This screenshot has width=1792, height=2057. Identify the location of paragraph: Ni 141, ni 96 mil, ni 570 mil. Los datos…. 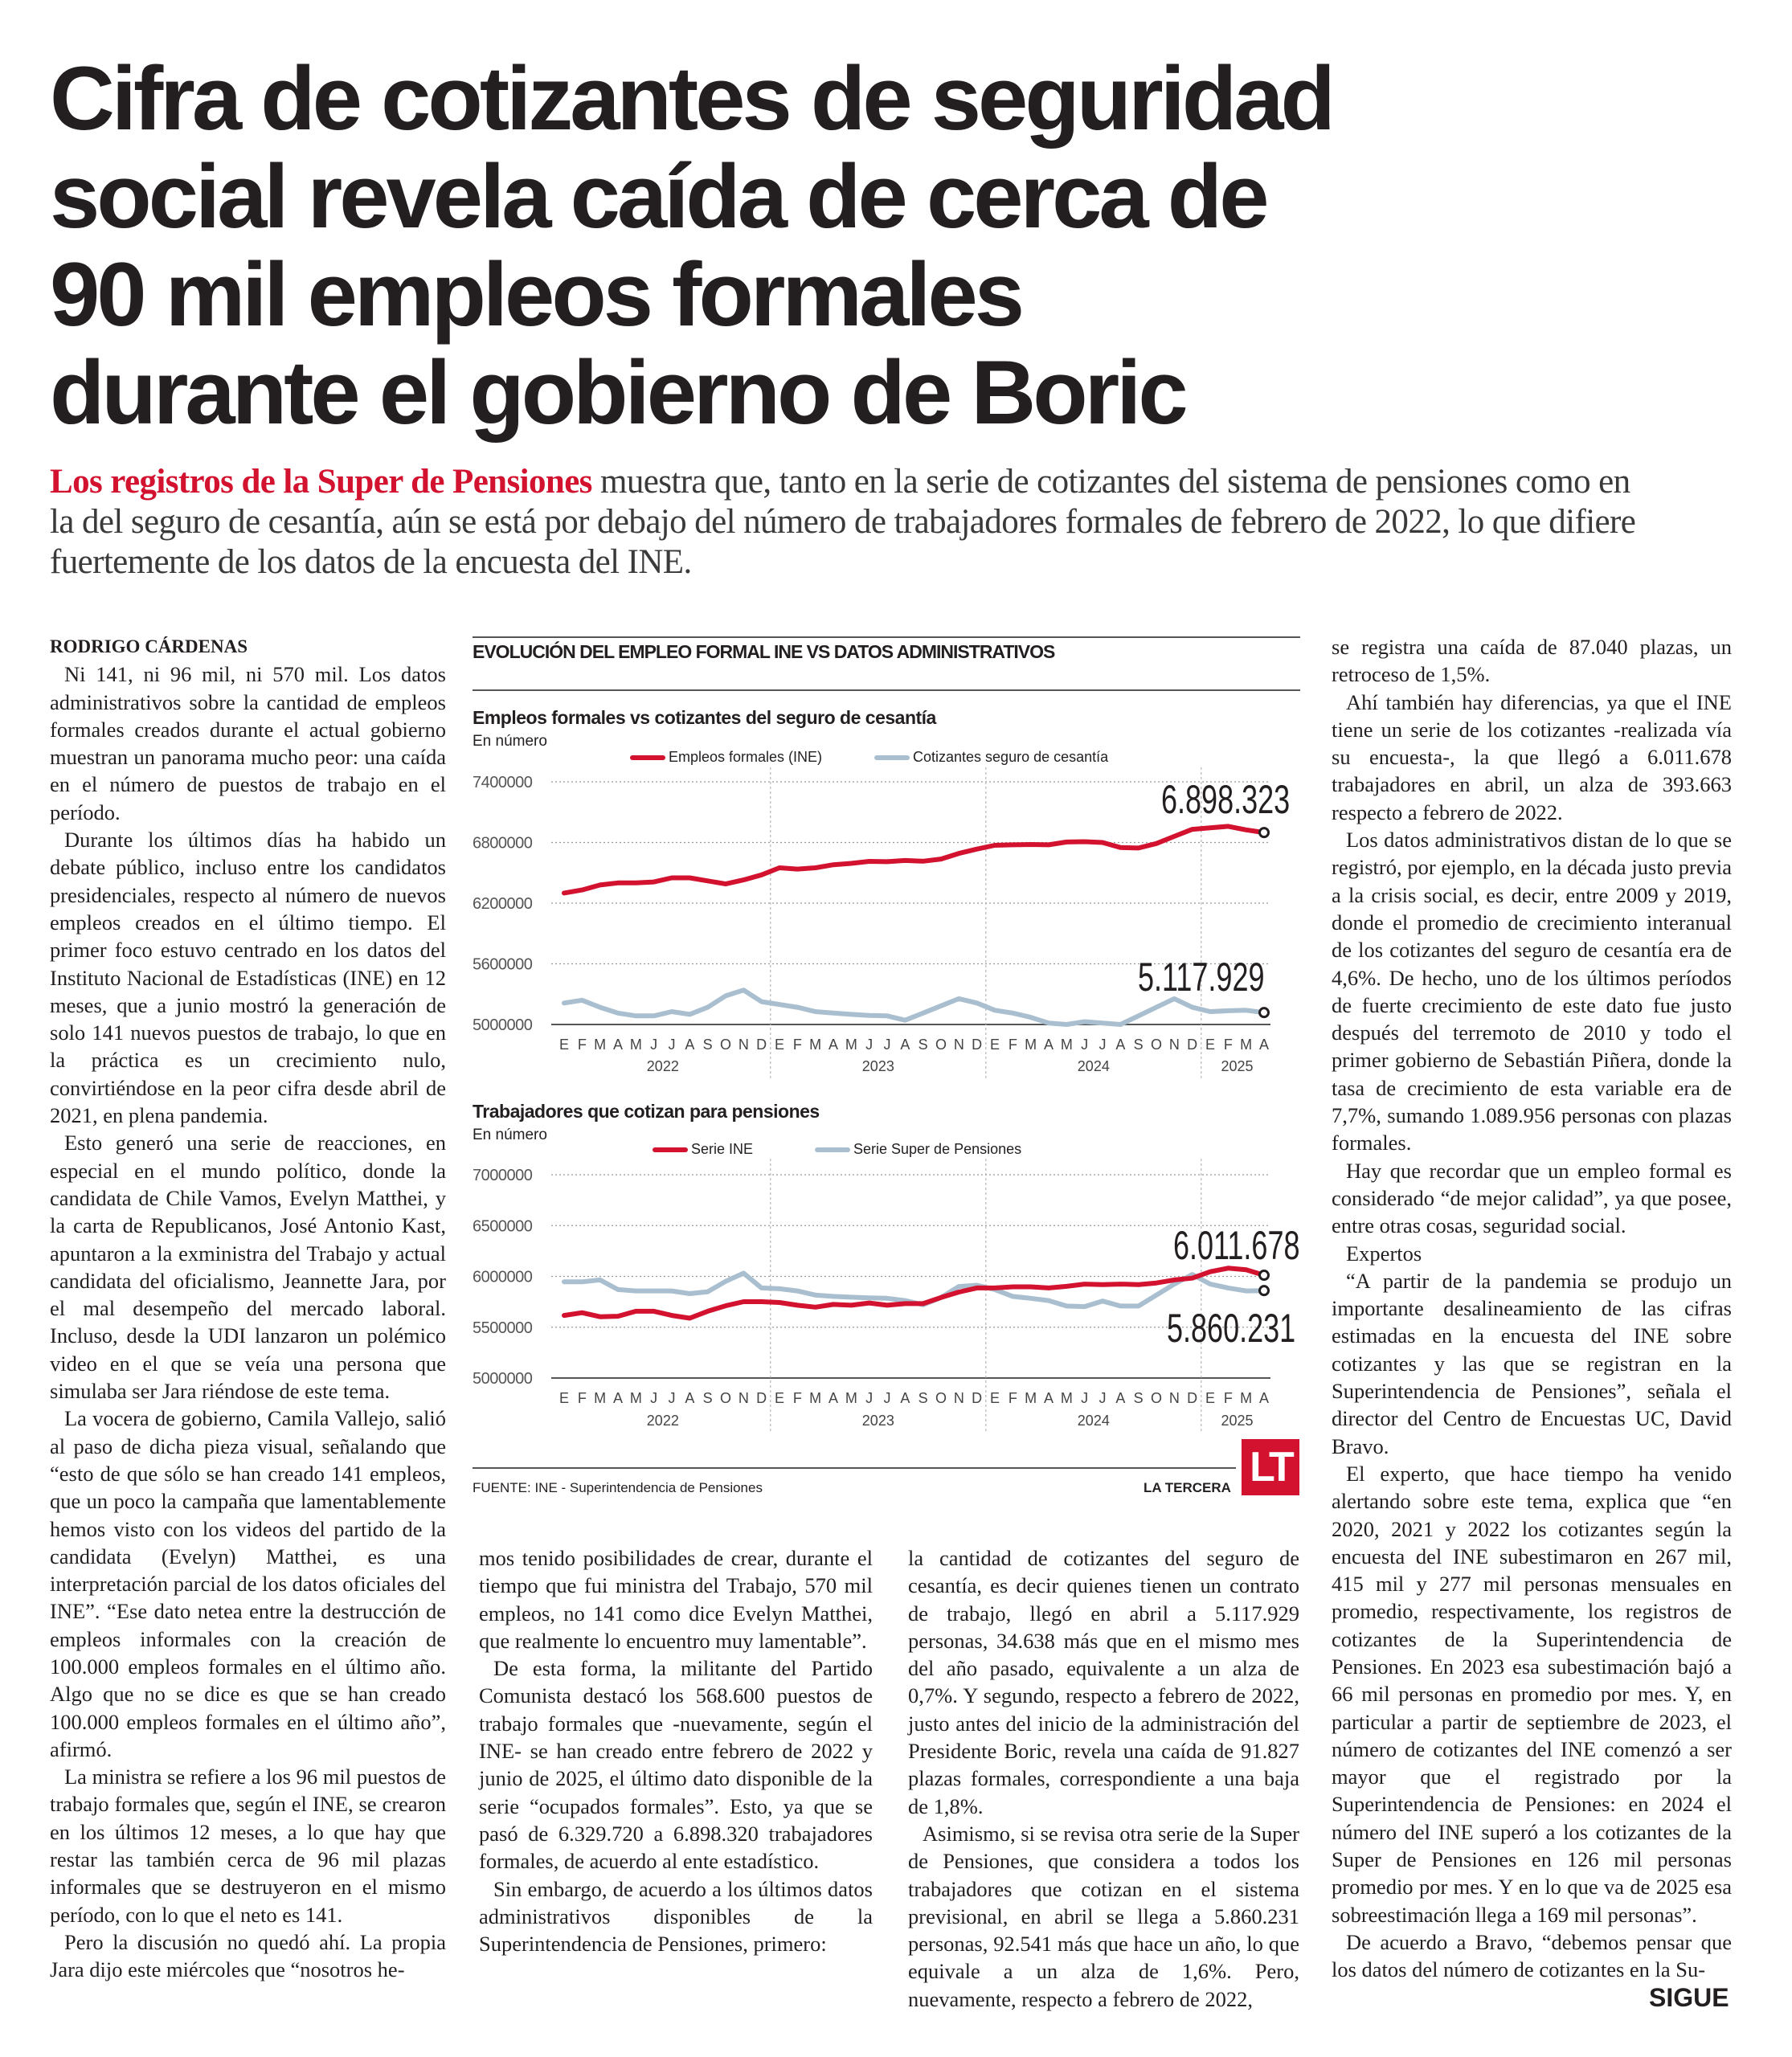
(248, 743).